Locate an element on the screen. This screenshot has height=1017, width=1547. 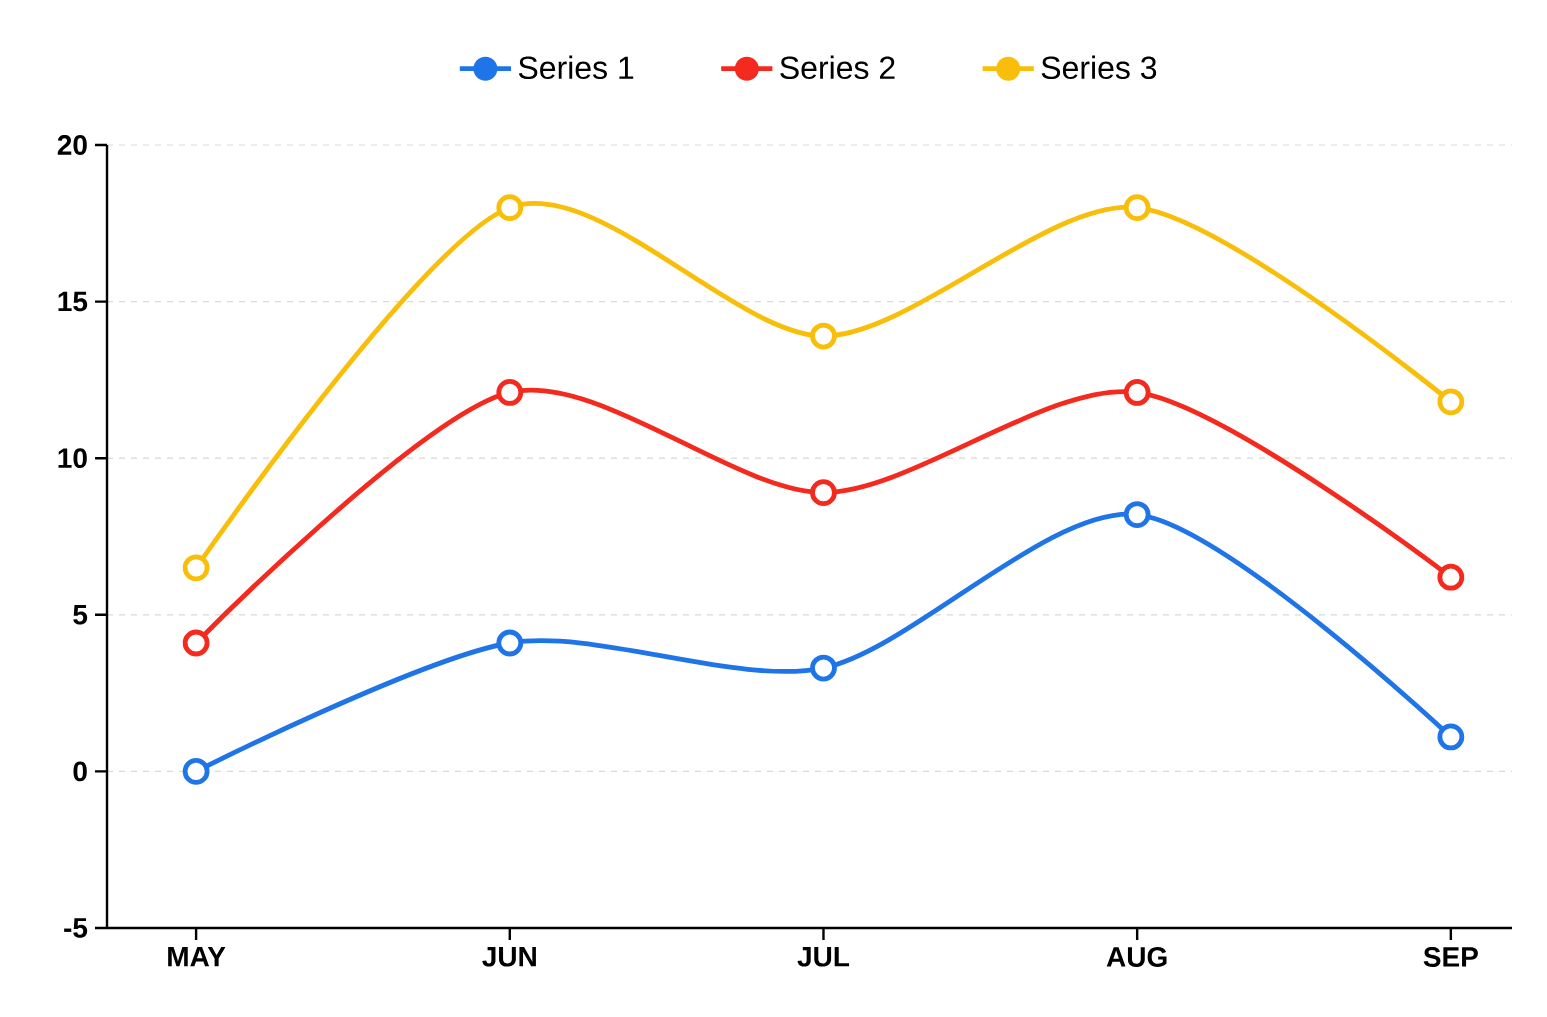
y-tick-label: -5 is located at coordinates (76, 928).